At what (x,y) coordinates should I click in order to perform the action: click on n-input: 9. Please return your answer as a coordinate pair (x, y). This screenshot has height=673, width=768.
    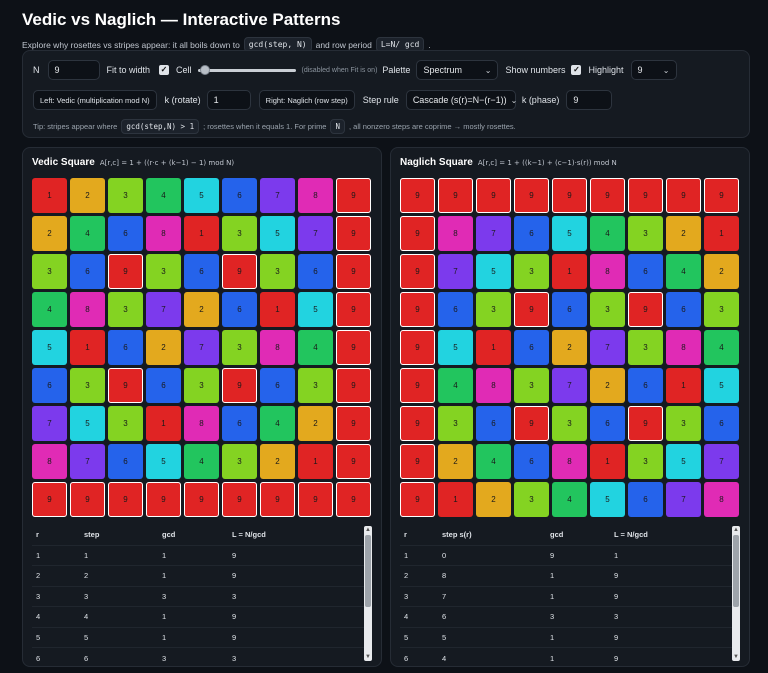
    Looking at the image, I should click on (73, 70).